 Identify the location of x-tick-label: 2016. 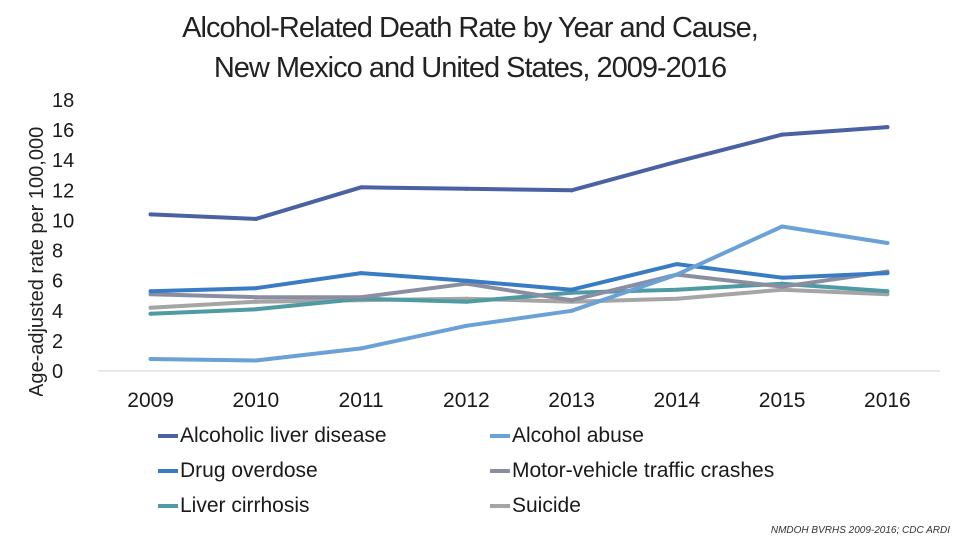
(887, 400).